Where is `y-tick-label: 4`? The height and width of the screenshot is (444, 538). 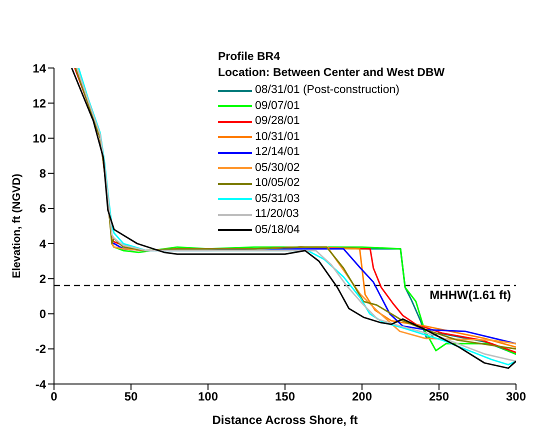
y-tick-label: 4 is located at coordinates (42, 243).